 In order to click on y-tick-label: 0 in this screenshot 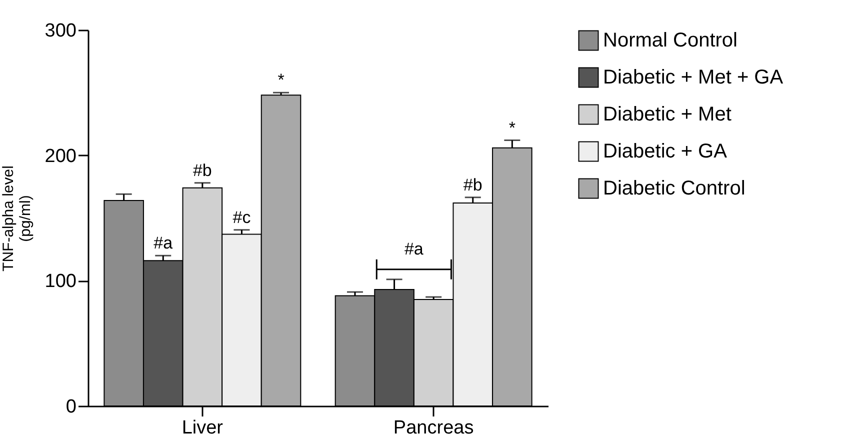, I will do `click(71, 407)`.